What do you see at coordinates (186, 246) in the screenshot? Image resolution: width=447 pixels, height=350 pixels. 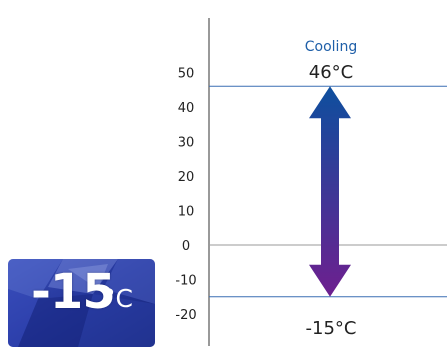 I see `y-tick-label: 0` at bounding box center [186, 246].